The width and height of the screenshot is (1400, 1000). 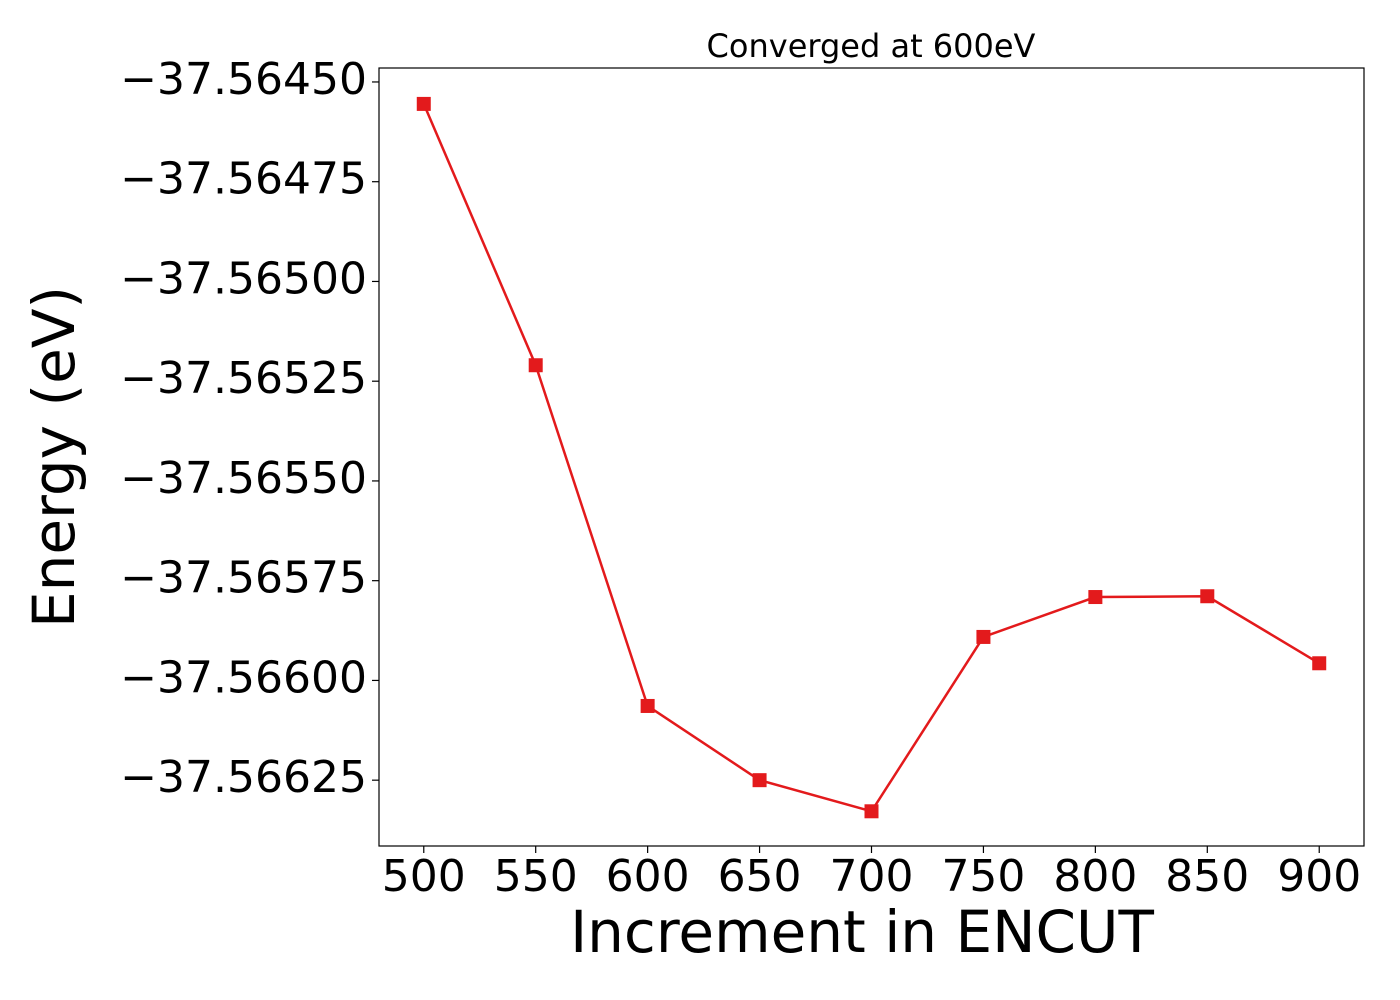 I want to click on x-tick-label: 600, so click(x=648, y=876).